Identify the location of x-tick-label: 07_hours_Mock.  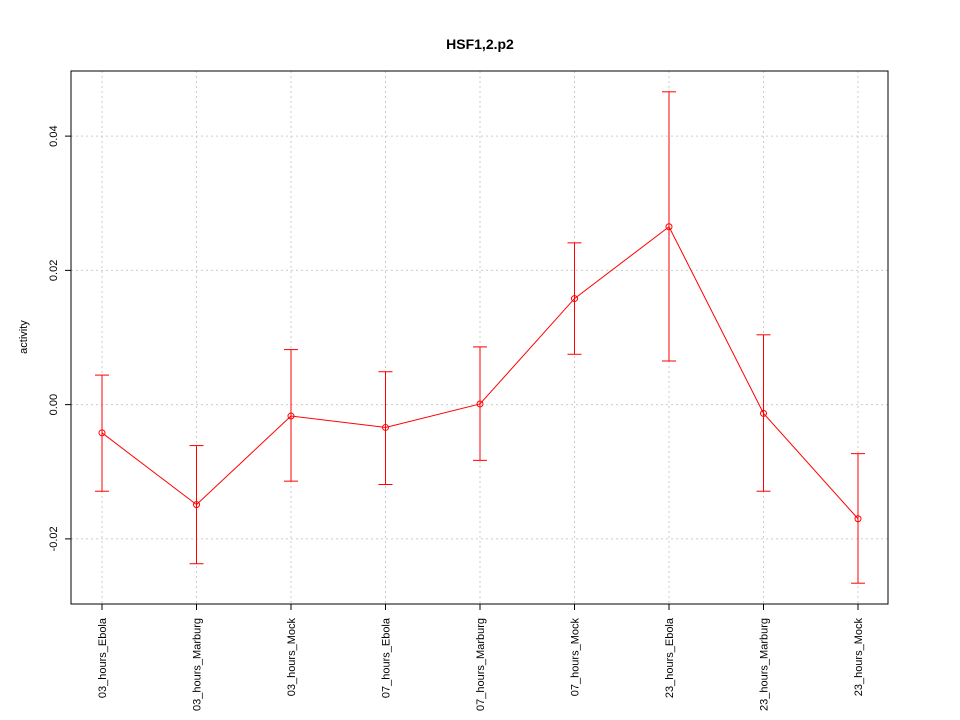
(576, 657).